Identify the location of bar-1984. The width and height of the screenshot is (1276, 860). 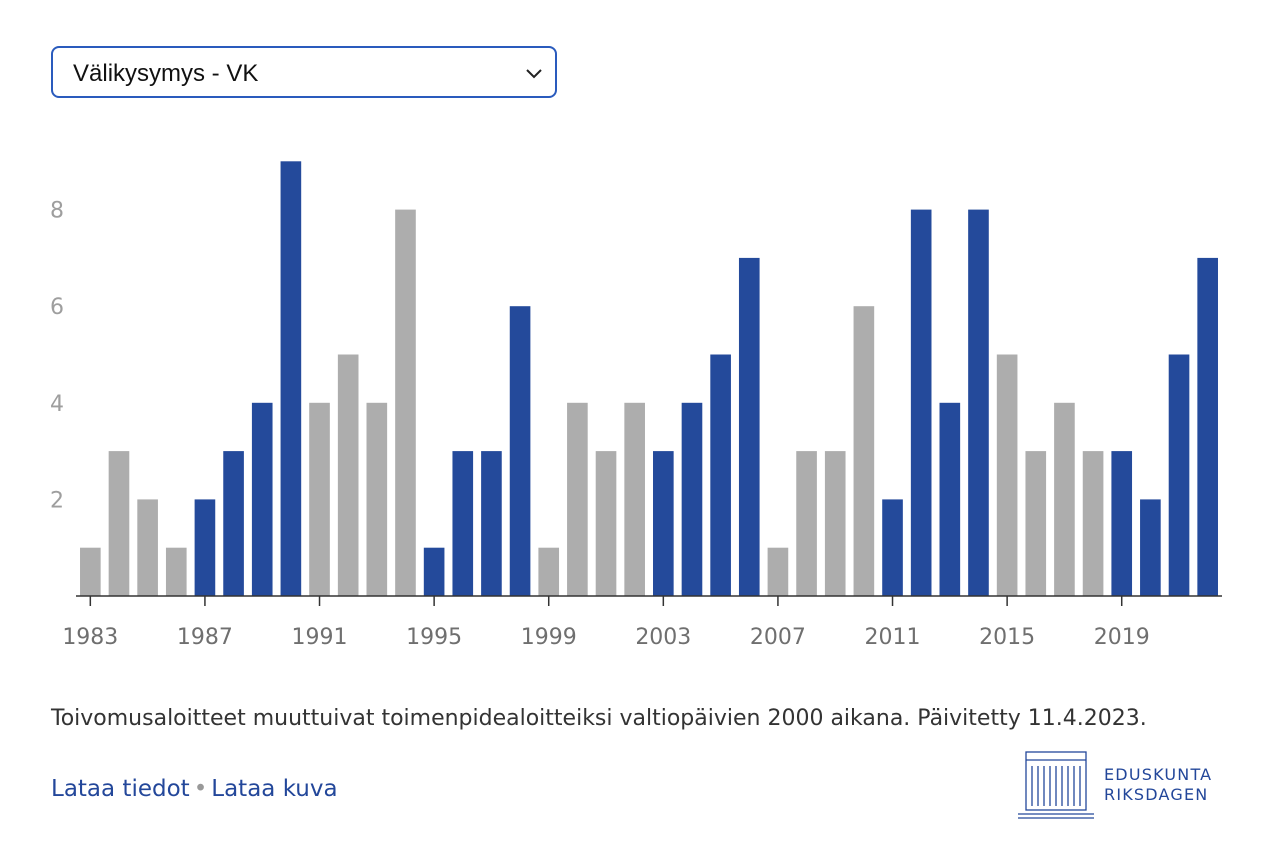
(119, 523).